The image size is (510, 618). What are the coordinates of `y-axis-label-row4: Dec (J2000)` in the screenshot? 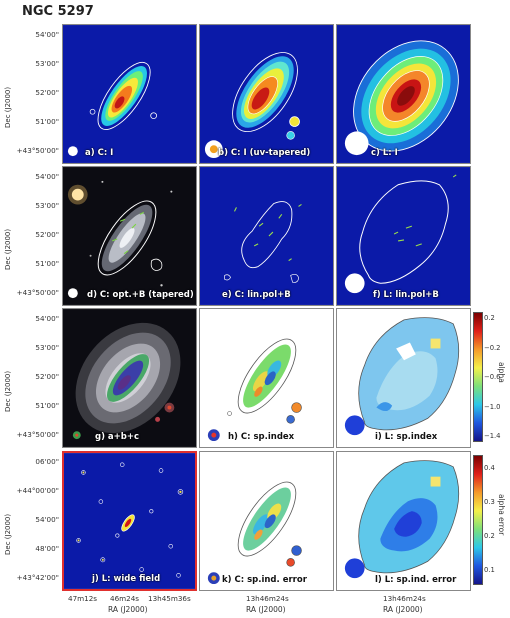 It's located at (8, 534).